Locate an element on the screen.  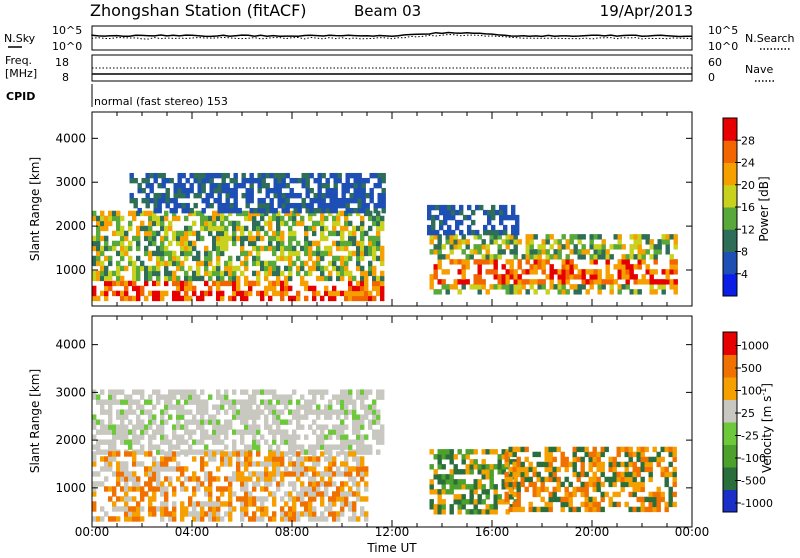
velocity-ytick-label: 3000 is located at coordinates (70, 392).